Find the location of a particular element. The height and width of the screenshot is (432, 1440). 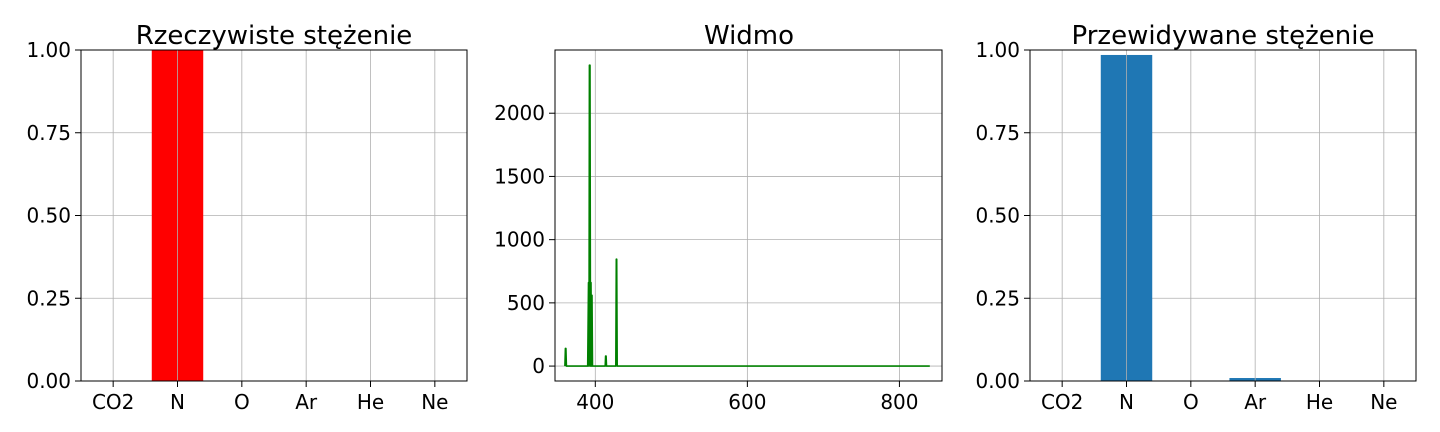

y-tick-label: 500 is located at coordinates (526, 303).